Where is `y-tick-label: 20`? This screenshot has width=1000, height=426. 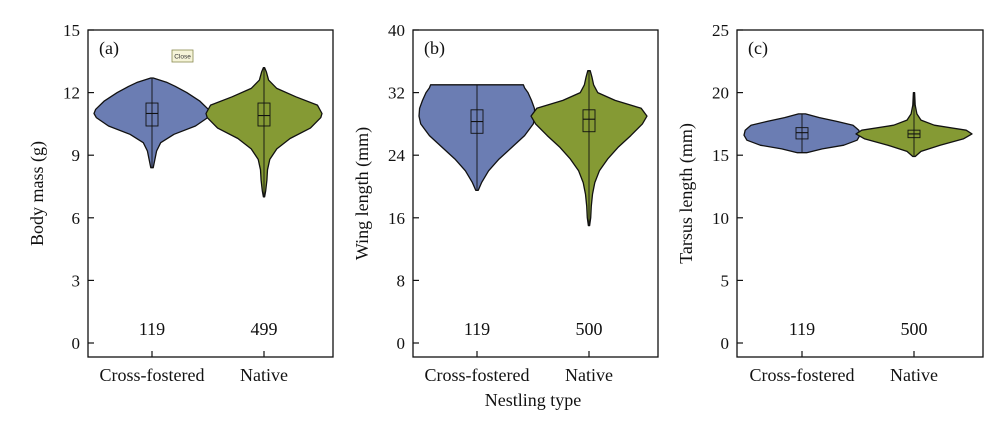
y-tick-label: 20 is located at coordinates (720, 93).